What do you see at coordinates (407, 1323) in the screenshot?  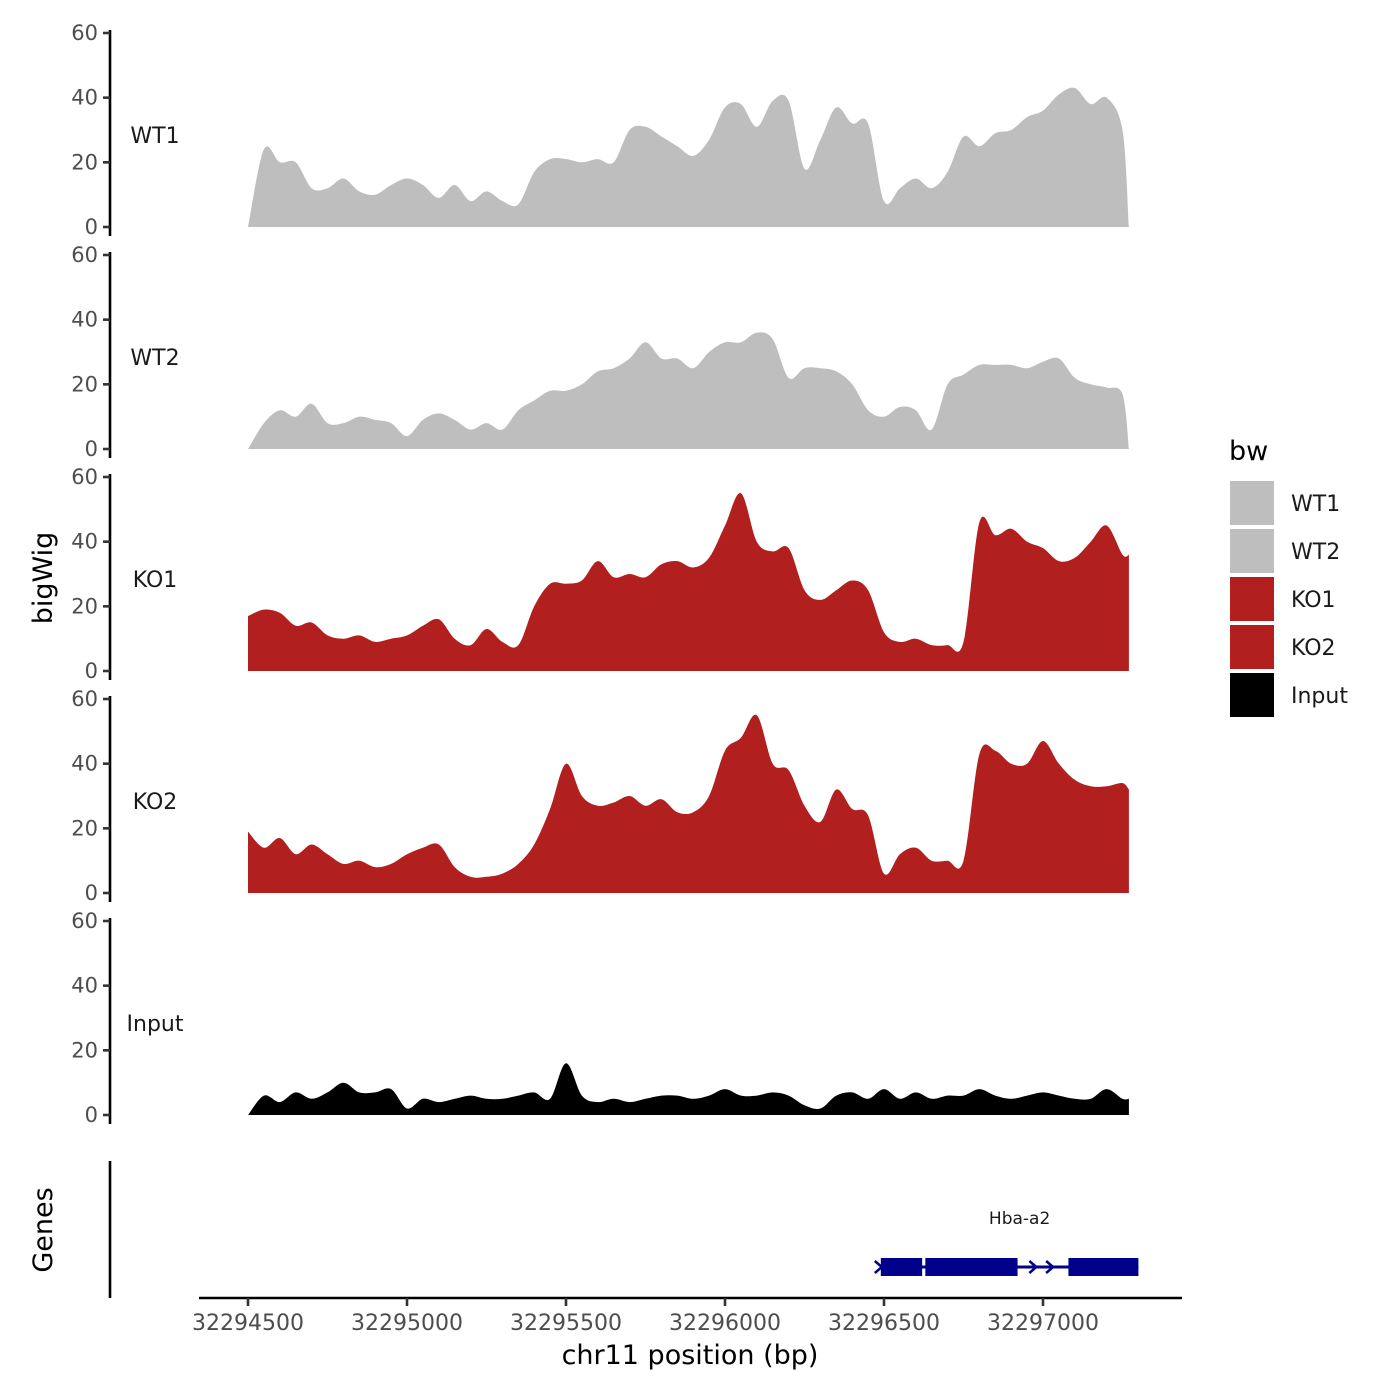 I see `x-tick-label: 32295000` at bounding box center [407, 1323].